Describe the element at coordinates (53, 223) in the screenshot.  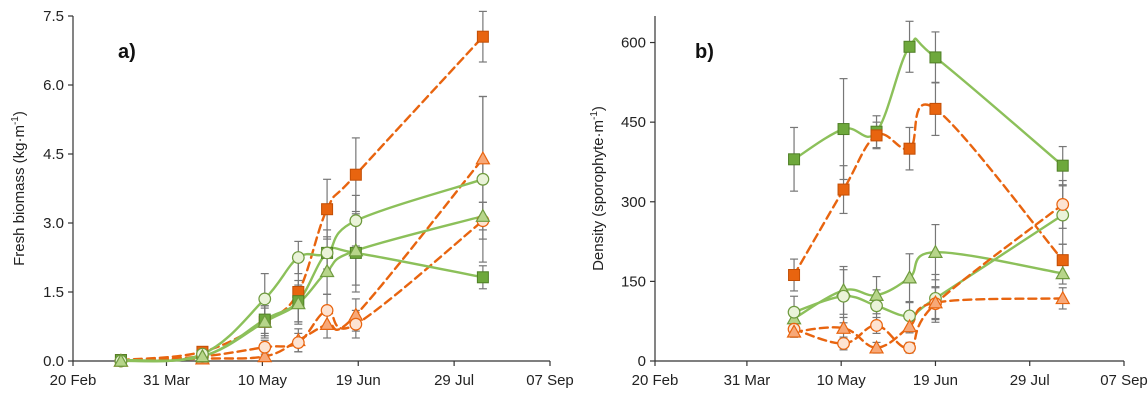
I see `y-tick-label: 3.0` at that location.